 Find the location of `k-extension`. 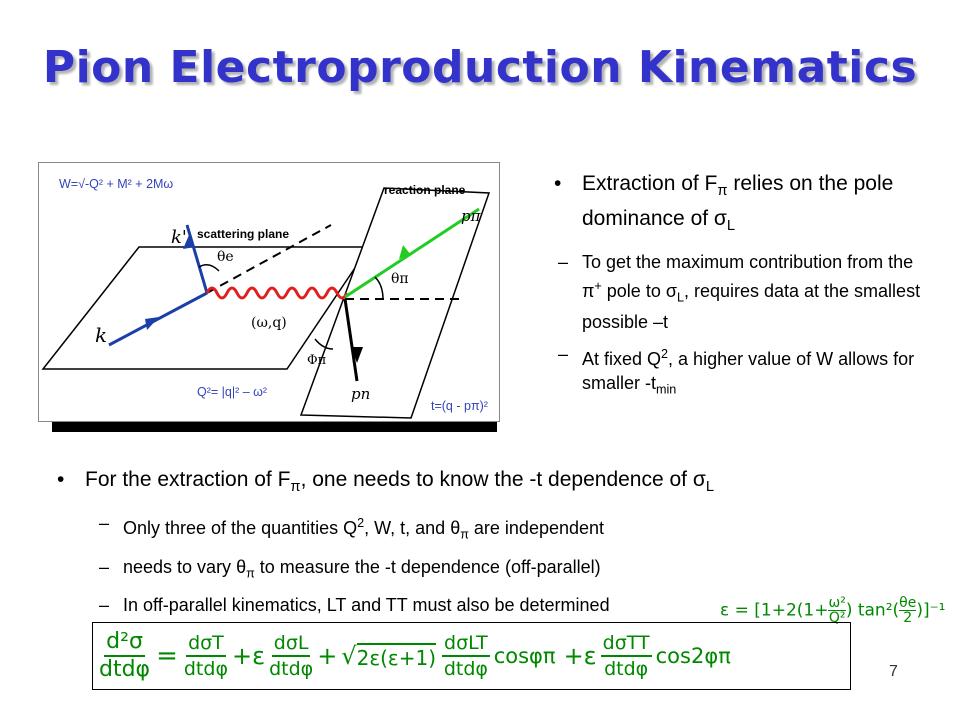

k-extension is located at coordinates (269, 259).